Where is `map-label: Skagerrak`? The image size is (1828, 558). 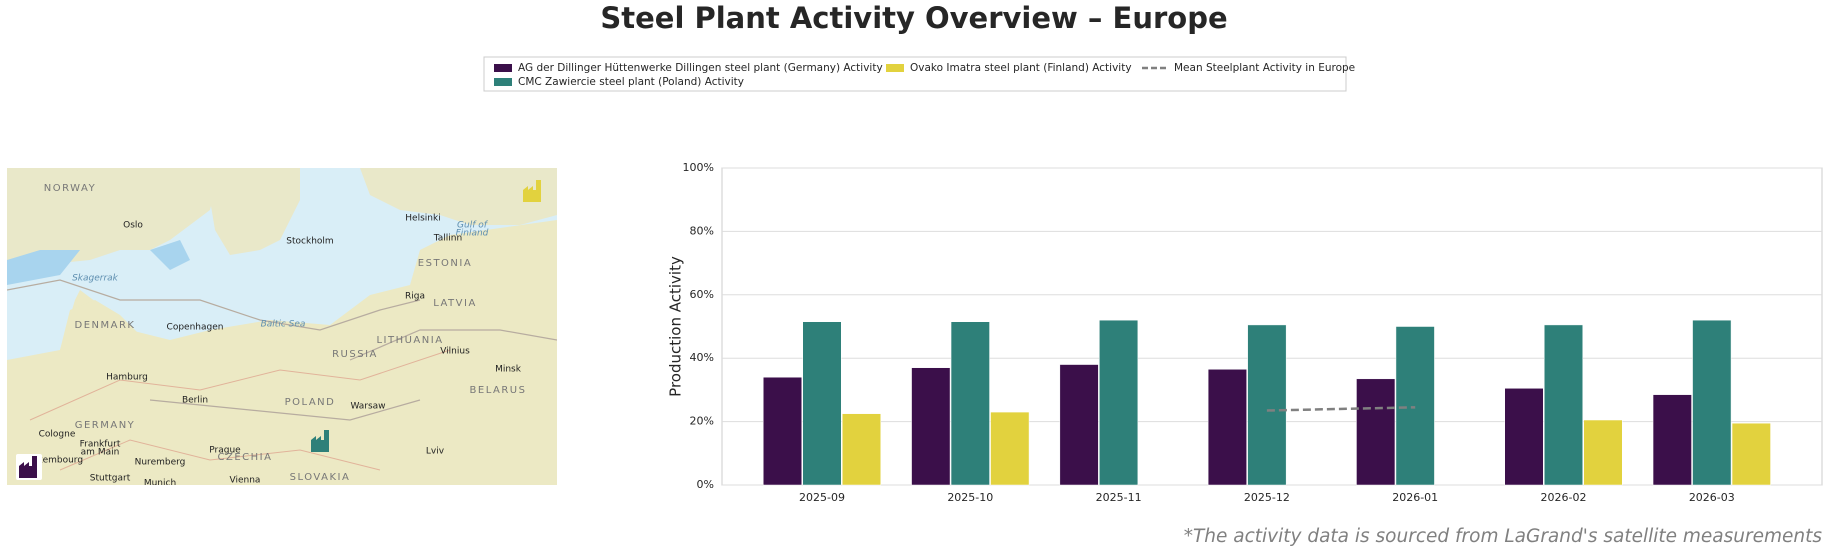 map-label: Skagerrak is located at coordinates (95, 279).